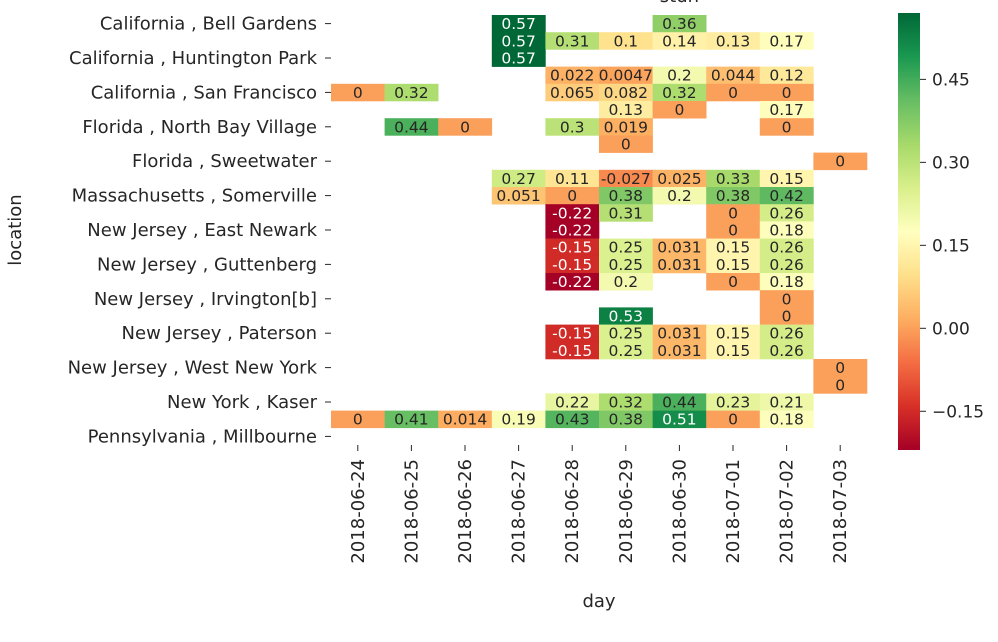 Image resolution: width=998 pixels, height=642 pixels. Describe the element at coordinates (202, 436) in the screenshot. I see `y-tick-label: Pennsylvania , Millbourne` at that location.